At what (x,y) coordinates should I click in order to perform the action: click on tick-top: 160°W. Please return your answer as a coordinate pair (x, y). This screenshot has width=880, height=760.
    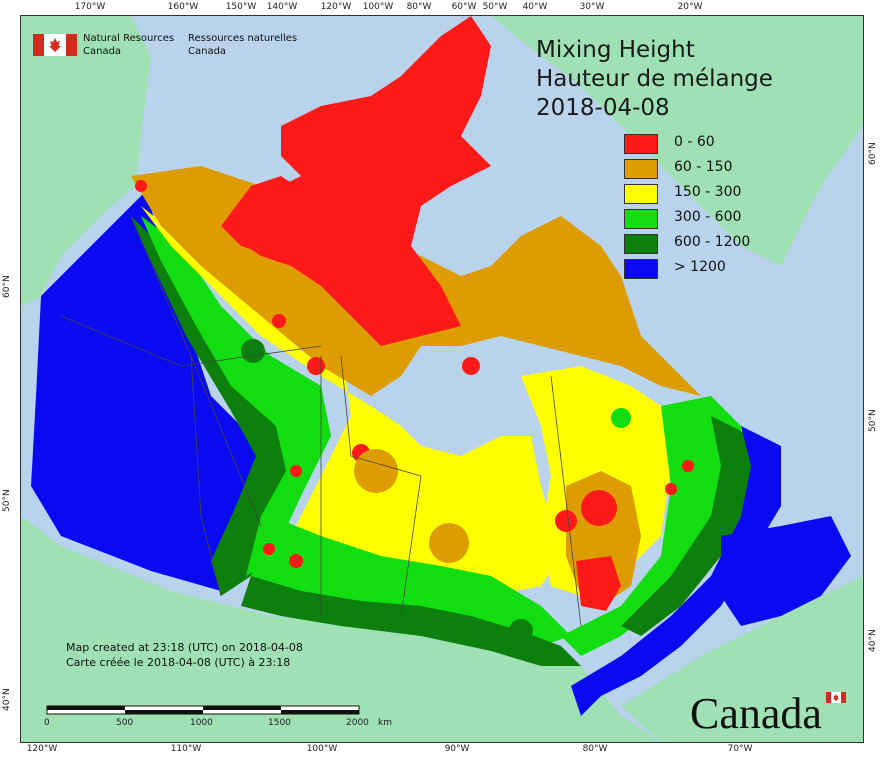
    Looking at the image, I should click on (183, 7).